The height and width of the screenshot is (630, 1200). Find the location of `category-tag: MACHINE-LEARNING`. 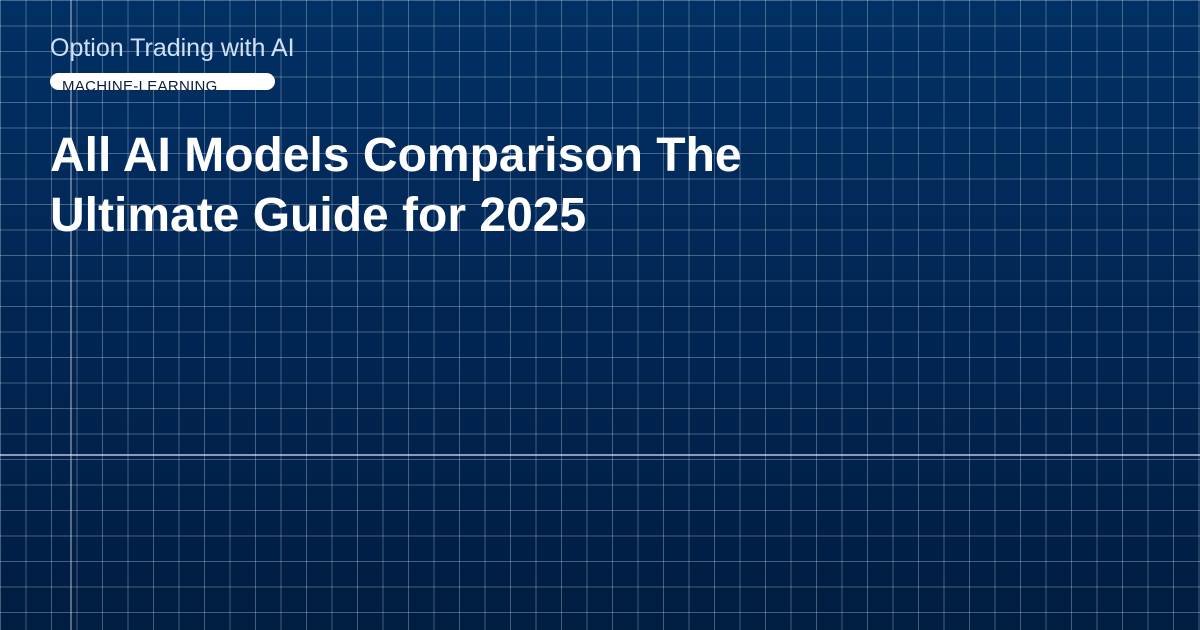

category-tag: MACHINE-LEARNING is located at coordinates (162, 81).